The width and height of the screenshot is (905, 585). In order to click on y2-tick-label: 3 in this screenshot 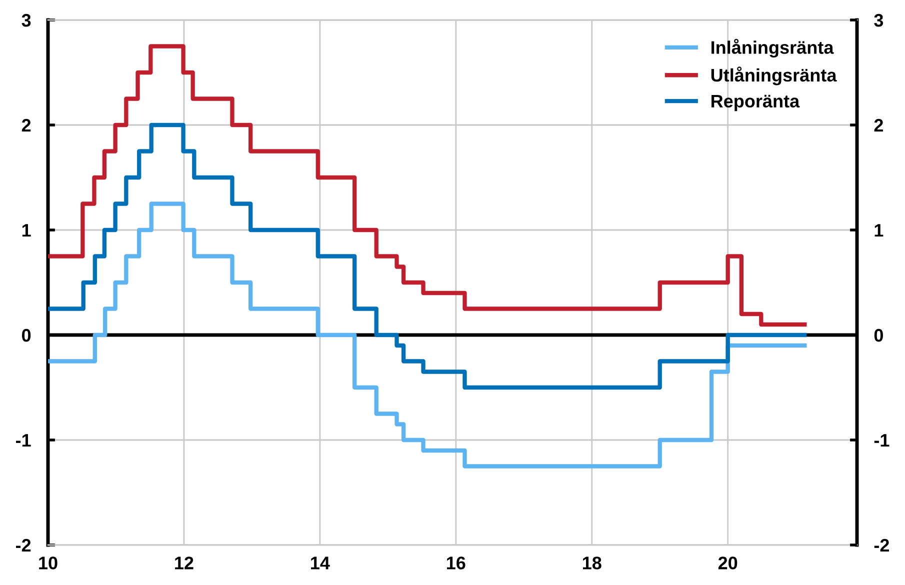, I will do `click(879, 20)`.